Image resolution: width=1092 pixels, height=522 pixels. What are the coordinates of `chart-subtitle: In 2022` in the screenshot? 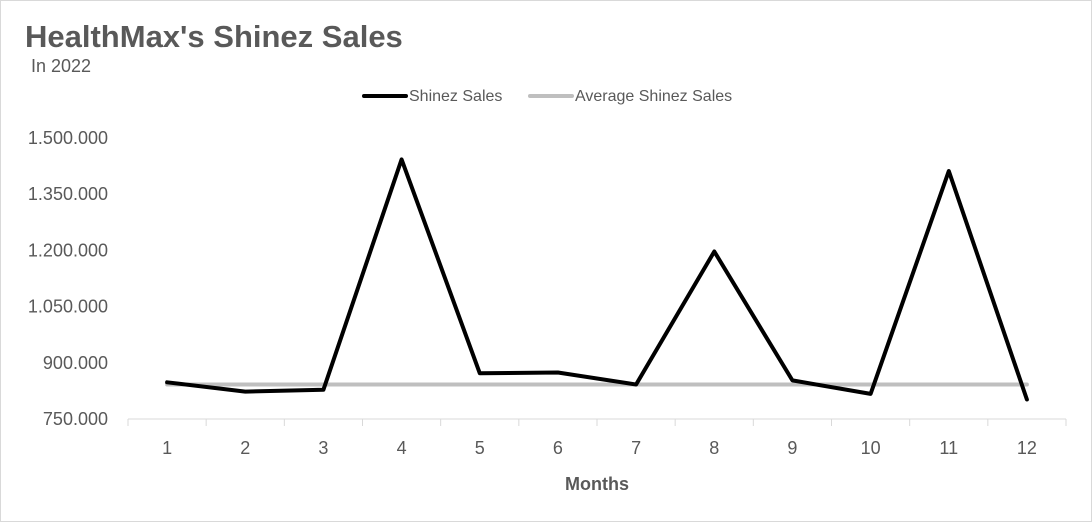 It's located at (61, 66).